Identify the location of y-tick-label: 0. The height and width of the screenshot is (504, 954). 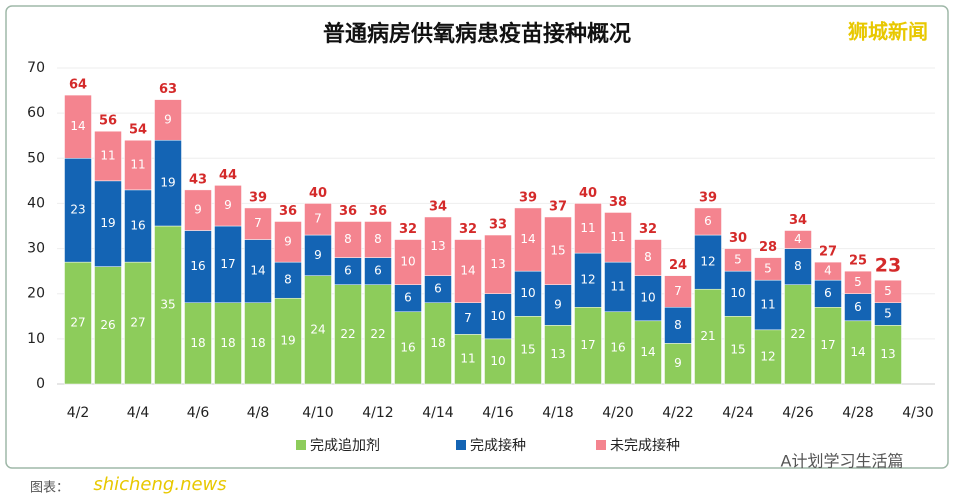
(40, 384).